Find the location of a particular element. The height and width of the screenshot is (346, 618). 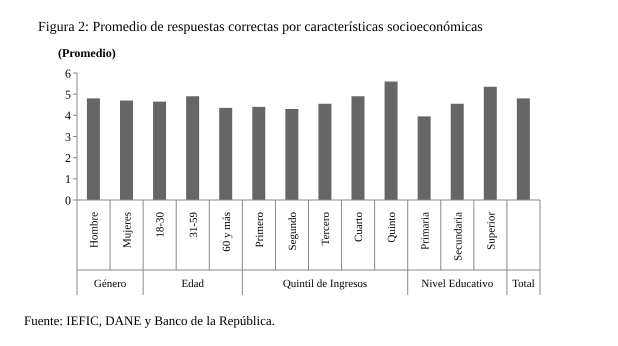

y-tick-label: 4 is located at coordinates (68, 115).